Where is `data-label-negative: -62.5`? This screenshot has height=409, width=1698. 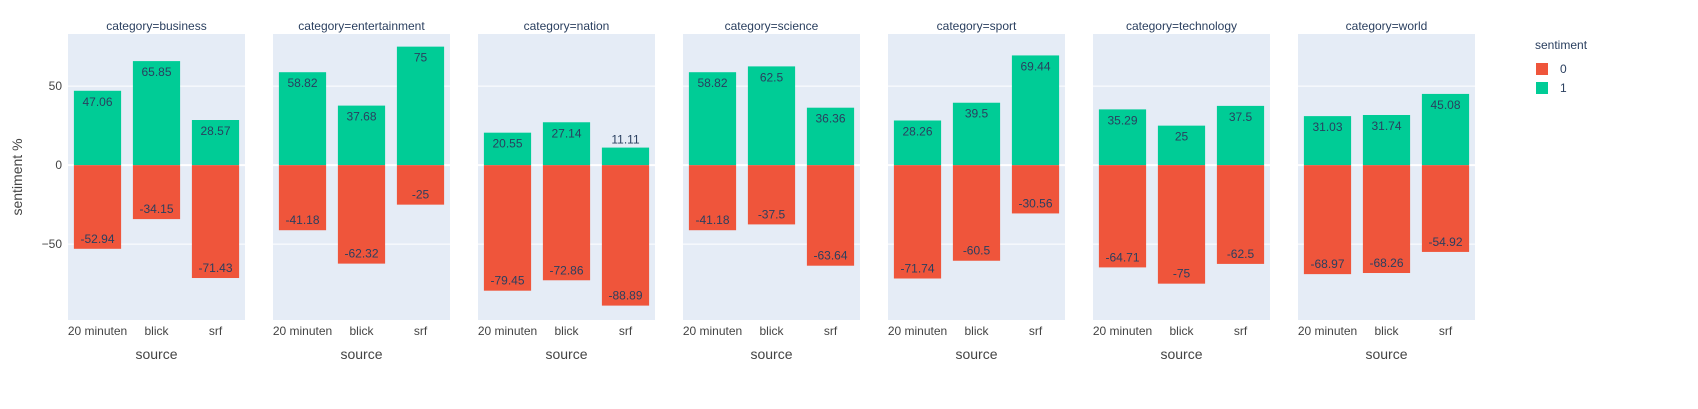 data-label-negative: -62.5 is located at coordinates (1241, 254).